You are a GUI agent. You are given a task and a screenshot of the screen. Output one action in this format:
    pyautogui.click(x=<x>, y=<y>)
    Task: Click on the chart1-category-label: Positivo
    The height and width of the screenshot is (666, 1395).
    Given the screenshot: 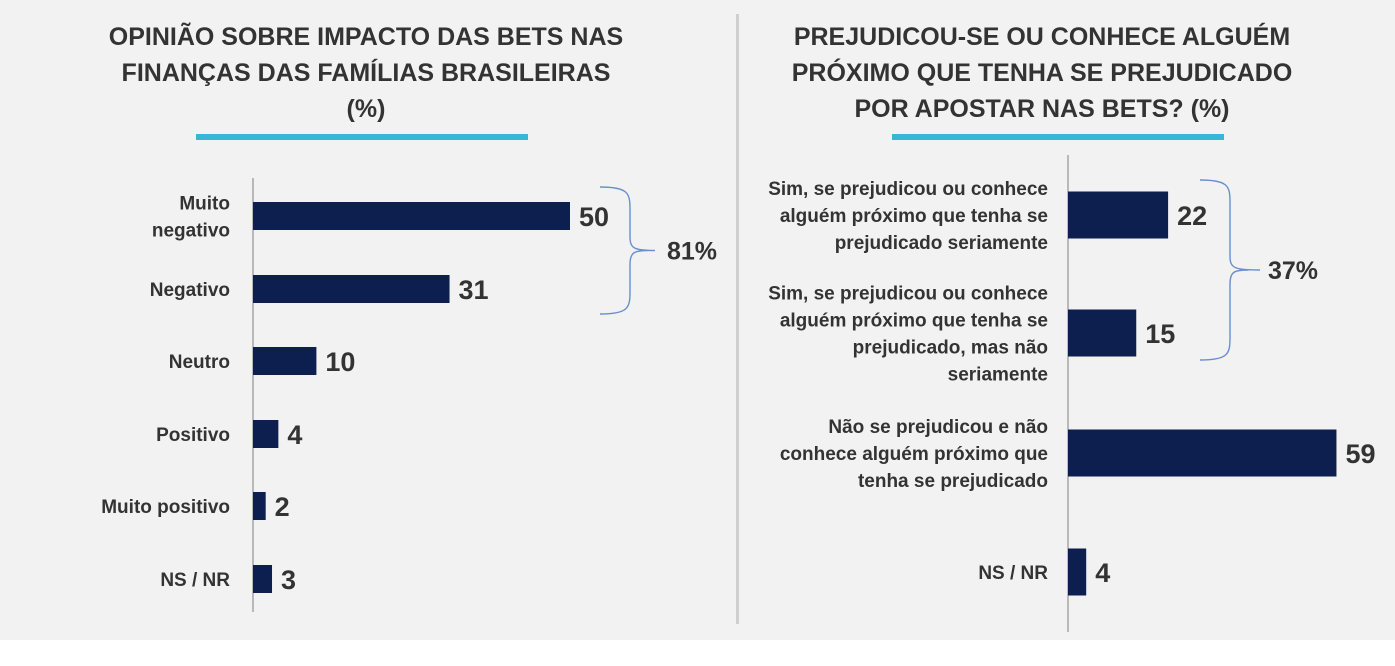 What is the action you would take?
    pyautogui.click(x=193, y=435)
    